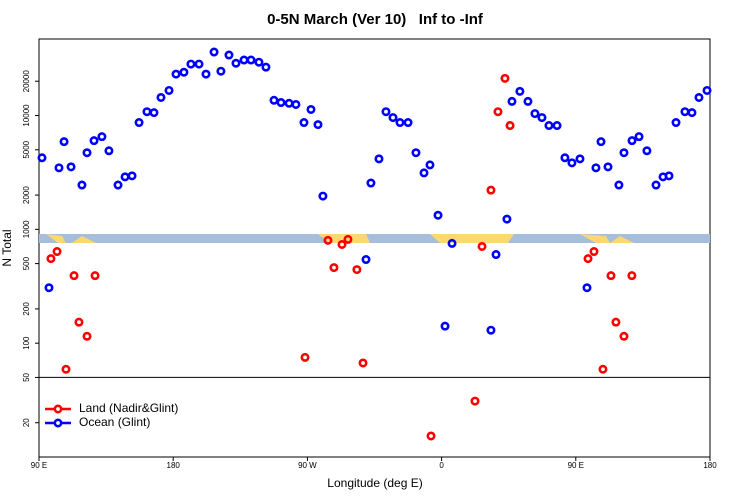 Image resolution: width=750 pixels, height=500 pixels. Describe the element at coordinates (576, 465) in the screenshot. I see `x-tick-label: 90 E` at that location.